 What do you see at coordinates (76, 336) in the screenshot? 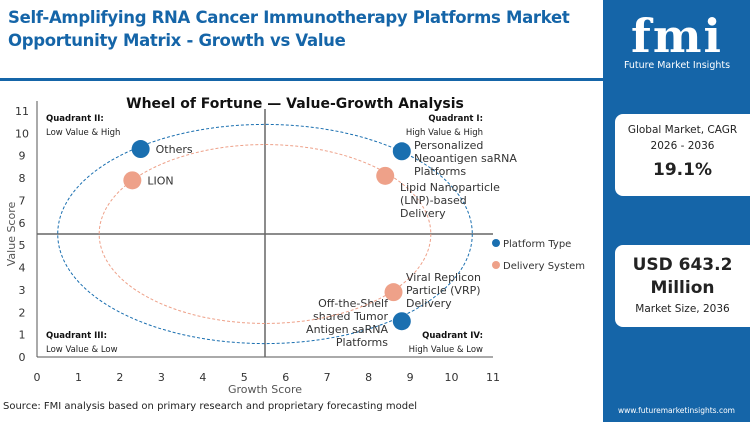
I see `quadrant-title: Quadrant III:` at bounding box center [76, 336].